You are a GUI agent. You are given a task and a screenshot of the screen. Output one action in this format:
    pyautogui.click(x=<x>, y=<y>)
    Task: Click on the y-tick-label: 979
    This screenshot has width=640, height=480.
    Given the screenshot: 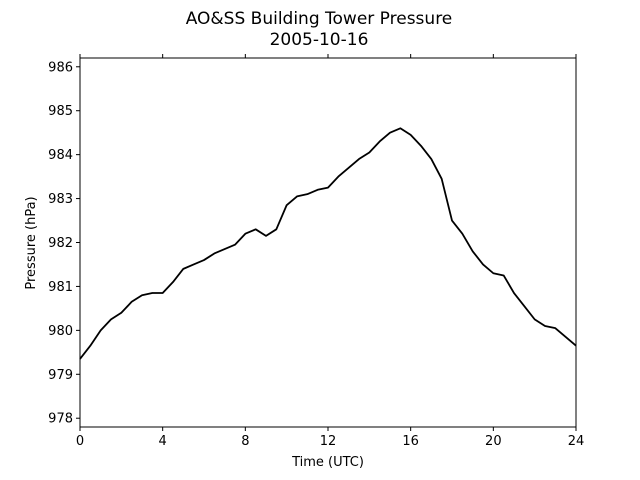 What is the action you would take?
    pyautogui.click(x=60, y=375)
    